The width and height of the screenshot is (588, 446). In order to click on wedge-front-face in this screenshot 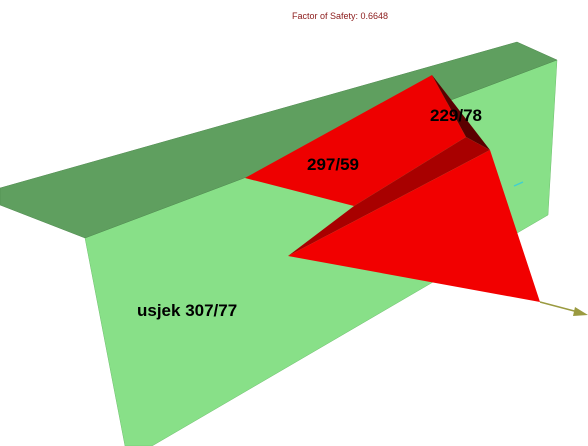, I will do `click(414, 226)`.